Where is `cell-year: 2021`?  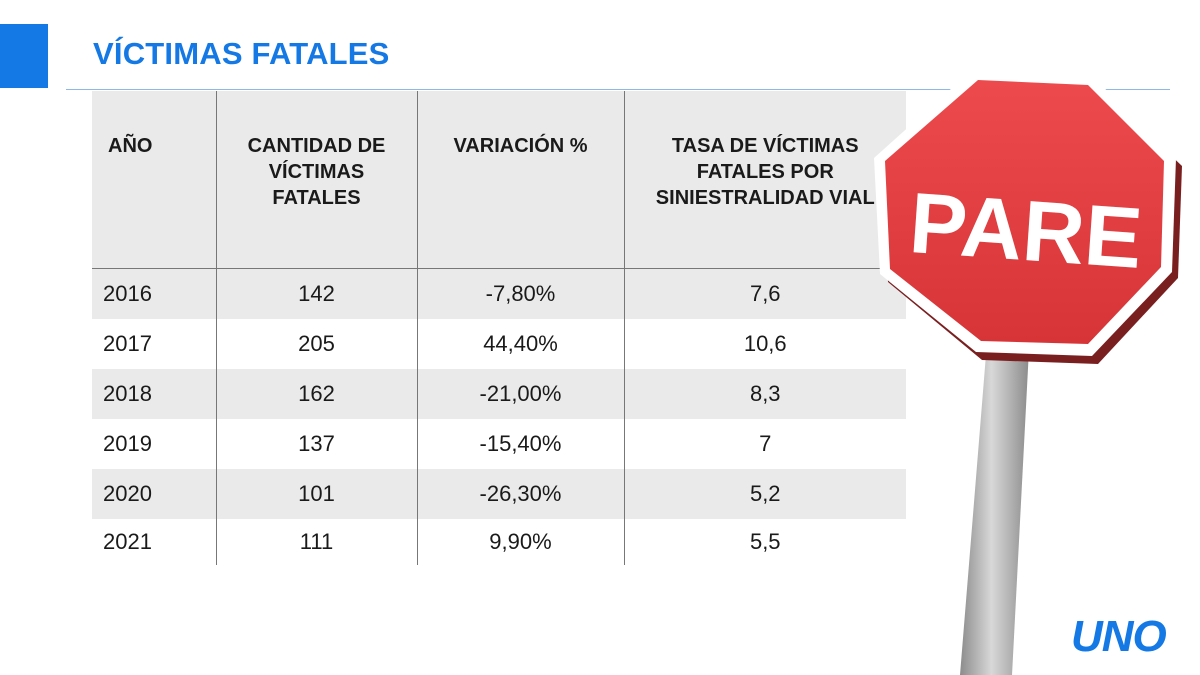 cell-year: 2021 is located at coordinates (127, 541).